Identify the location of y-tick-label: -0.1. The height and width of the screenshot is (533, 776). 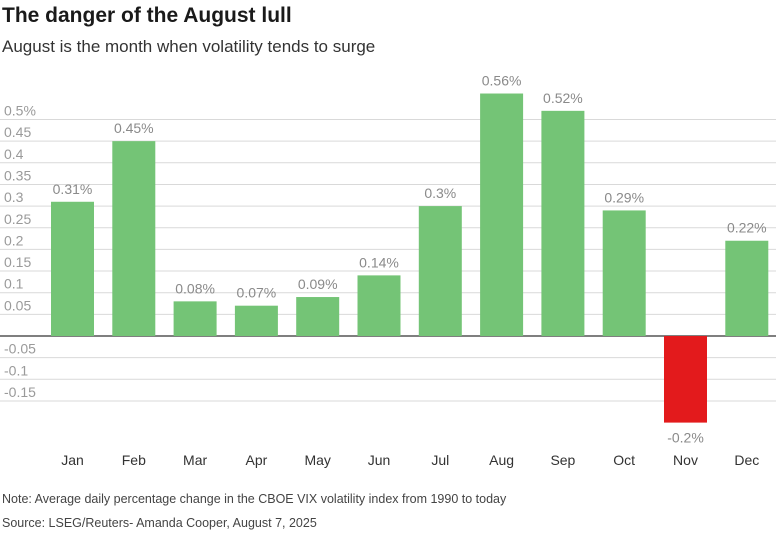
(16, 370).